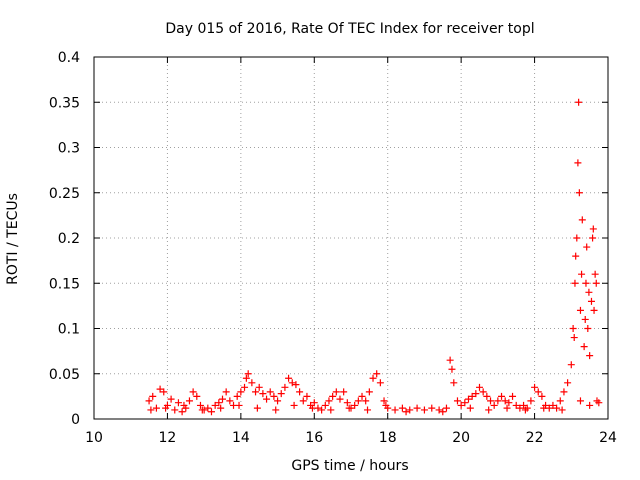 The image size is (640, 480). I want to click on y-tick-label: 0.4, so click(69, 58).